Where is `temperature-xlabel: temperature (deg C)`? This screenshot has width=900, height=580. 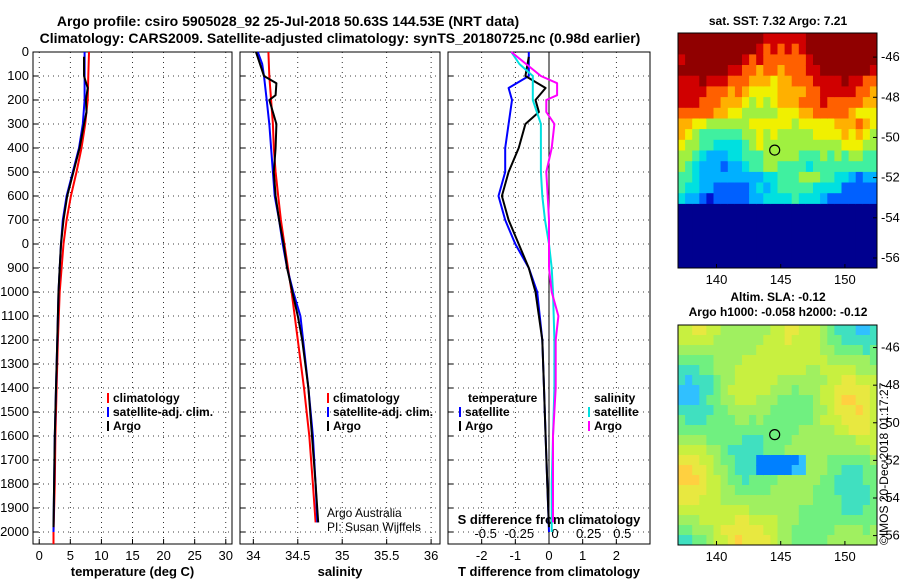 temperature-xlabel: temperature (deg C) is located at coordinates (133, 571).